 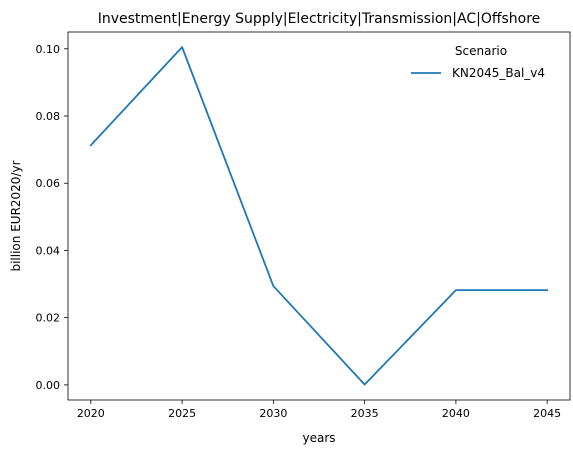 I want to click on x-tick-label: 2045, so click(x=547, y=413).